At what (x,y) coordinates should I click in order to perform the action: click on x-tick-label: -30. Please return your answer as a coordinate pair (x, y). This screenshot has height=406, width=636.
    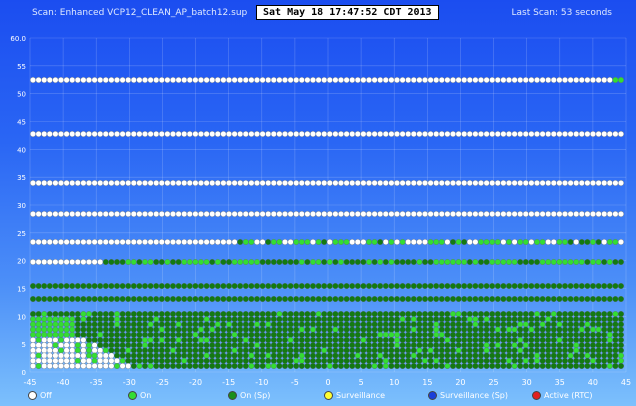
    Looking at the image, I should click on (129, 382).